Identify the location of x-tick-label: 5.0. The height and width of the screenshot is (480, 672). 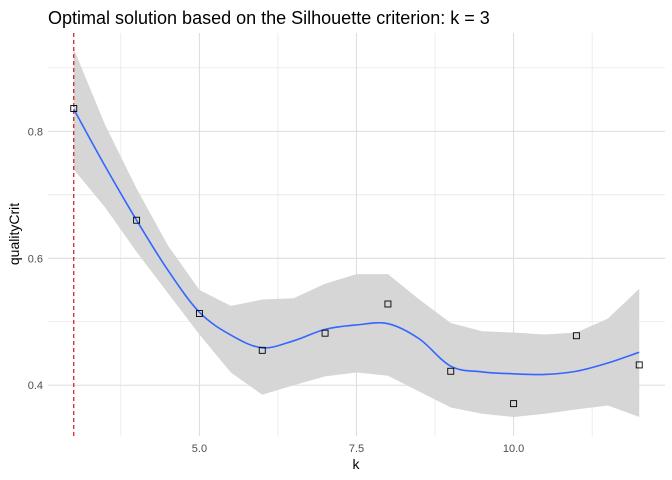
(199, 449).